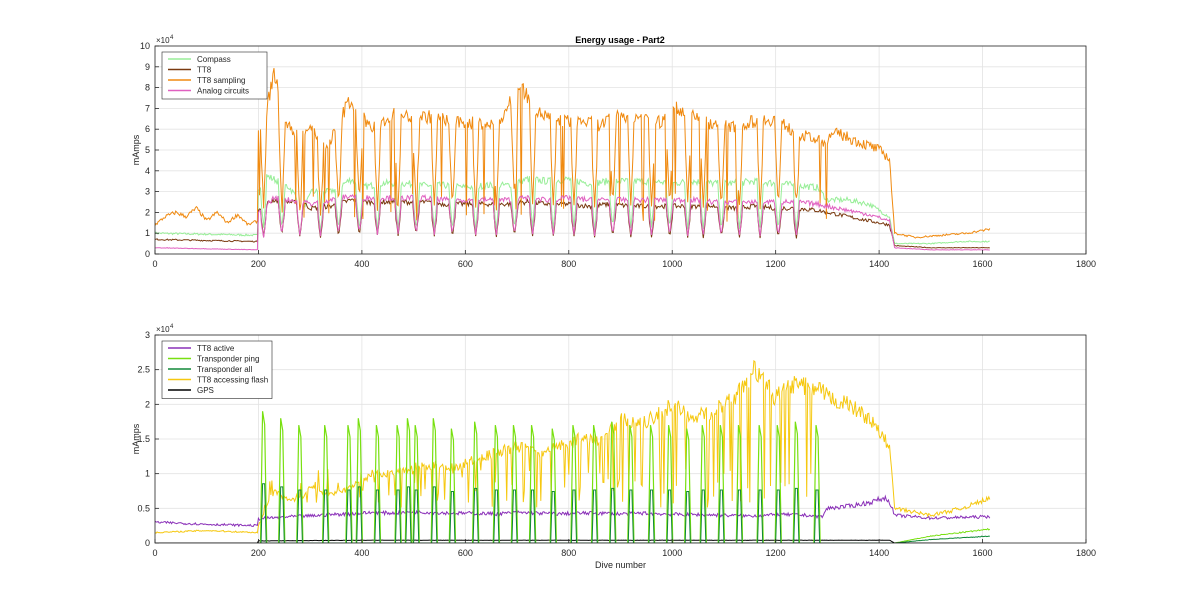 The width and height of the screenshot is (1200, 611). What do you see at coordinates (223, 91) in the screenshot?
I see `legend-label: Analog circuits` at bounding box center [223, 91].